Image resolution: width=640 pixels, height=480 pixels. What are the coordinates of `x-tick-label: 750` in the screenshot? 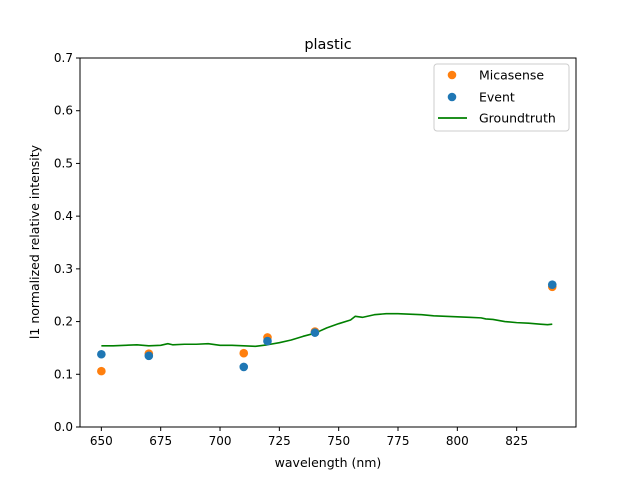 It's located at (338, 441).